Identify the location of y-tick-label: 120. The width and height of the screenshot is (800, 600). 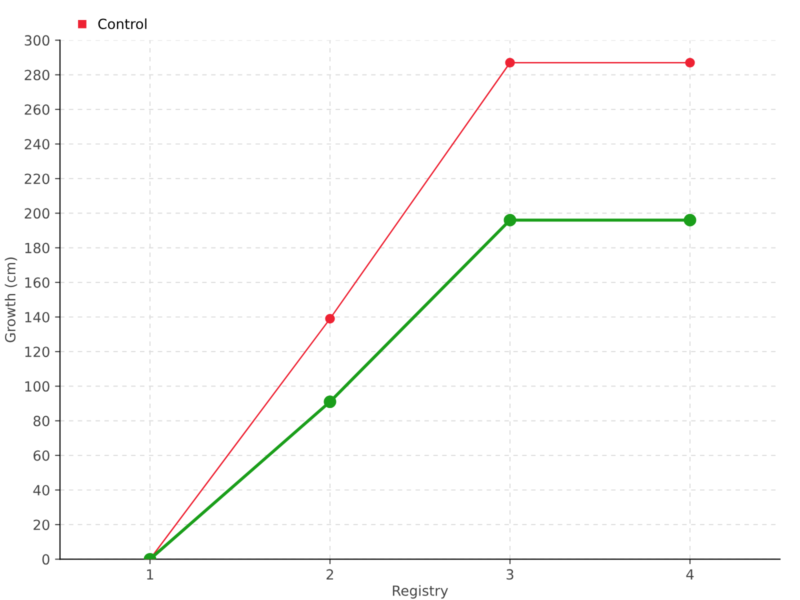
(37, 352).